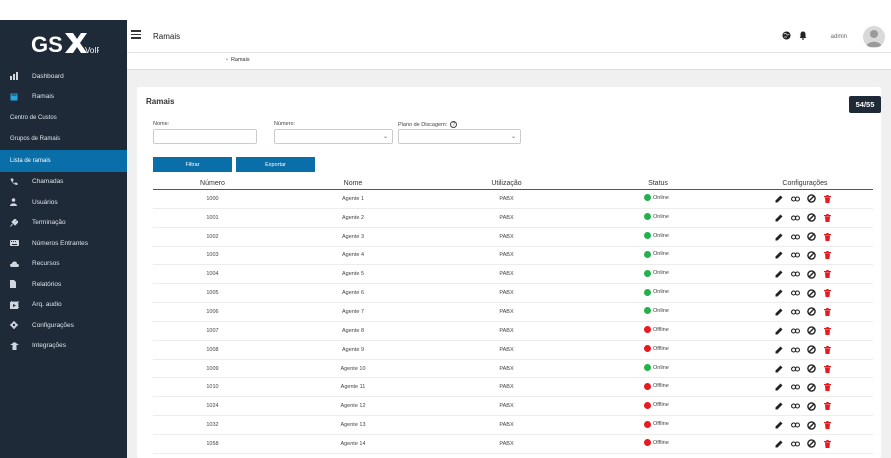 The image size is (891, 458). Describe the element at coordinates (63, 243) in the screenshot. I see `sidebar-item-numeros-entrantes: Números Entrantes` at that location.